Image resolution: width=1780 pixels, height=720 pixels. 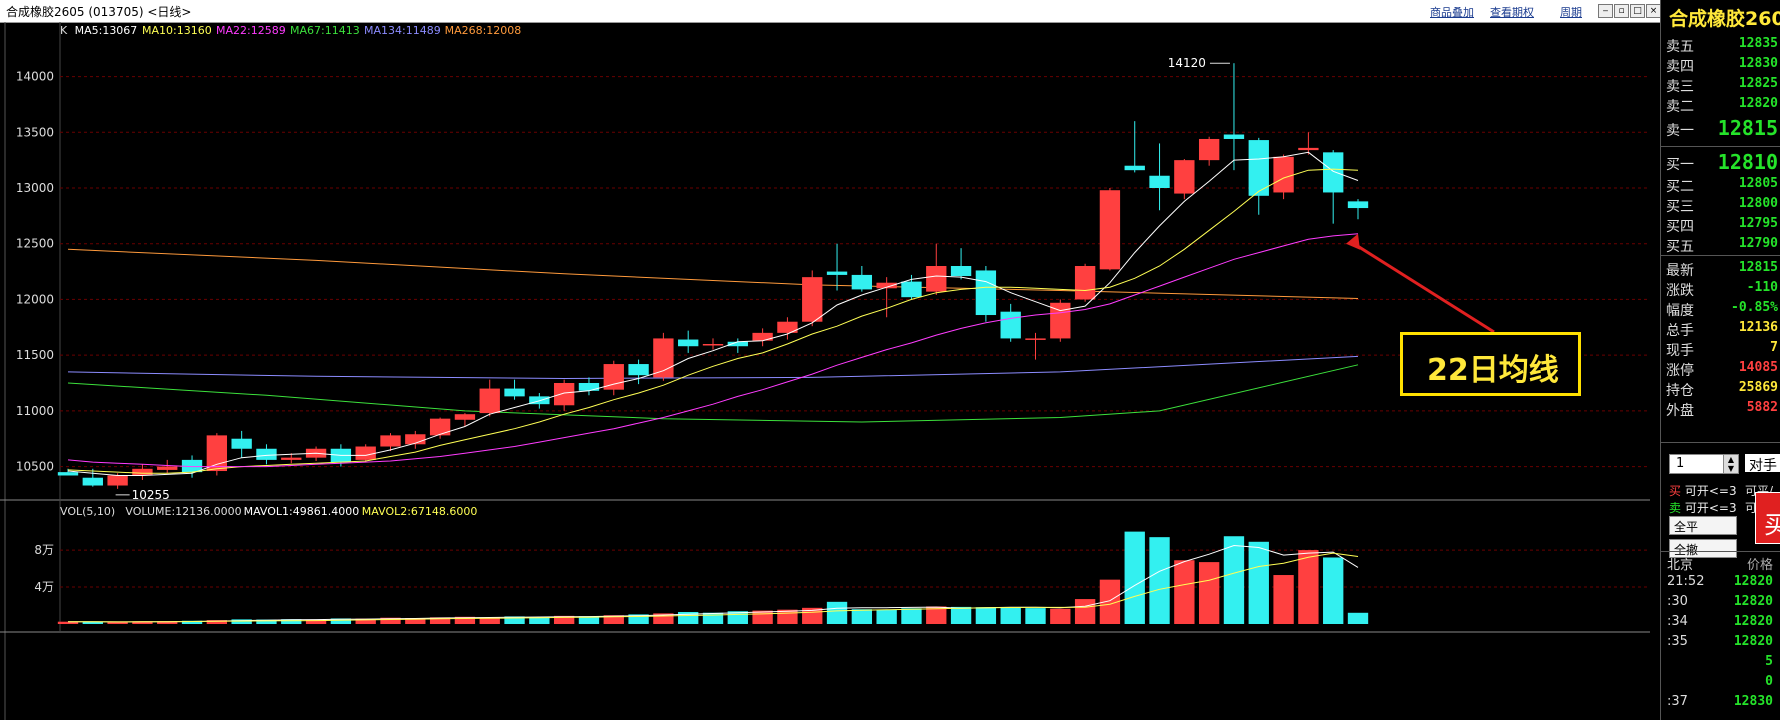 I want to click on quote-value: 12805, so click(x=1758, y=183).